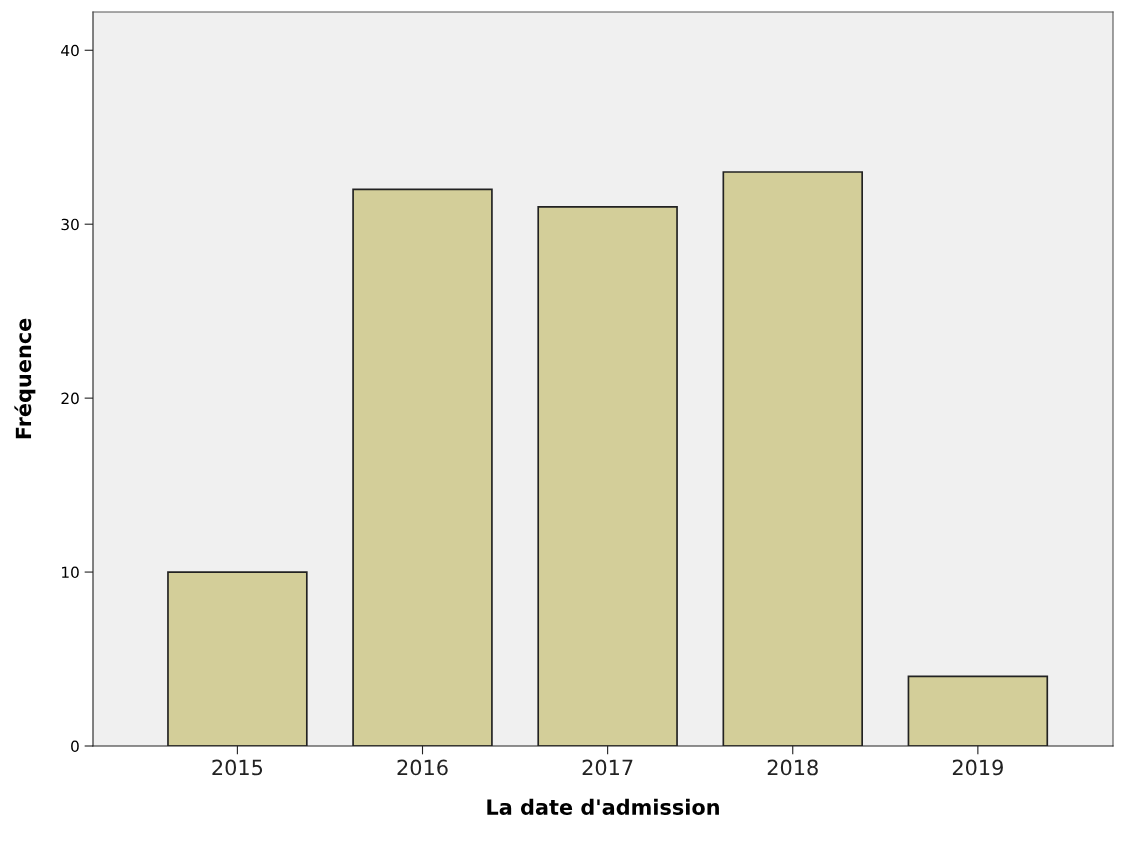 The image size is (1123, 850). I want to click on x-tick-label: 2016, so click(422, 767).